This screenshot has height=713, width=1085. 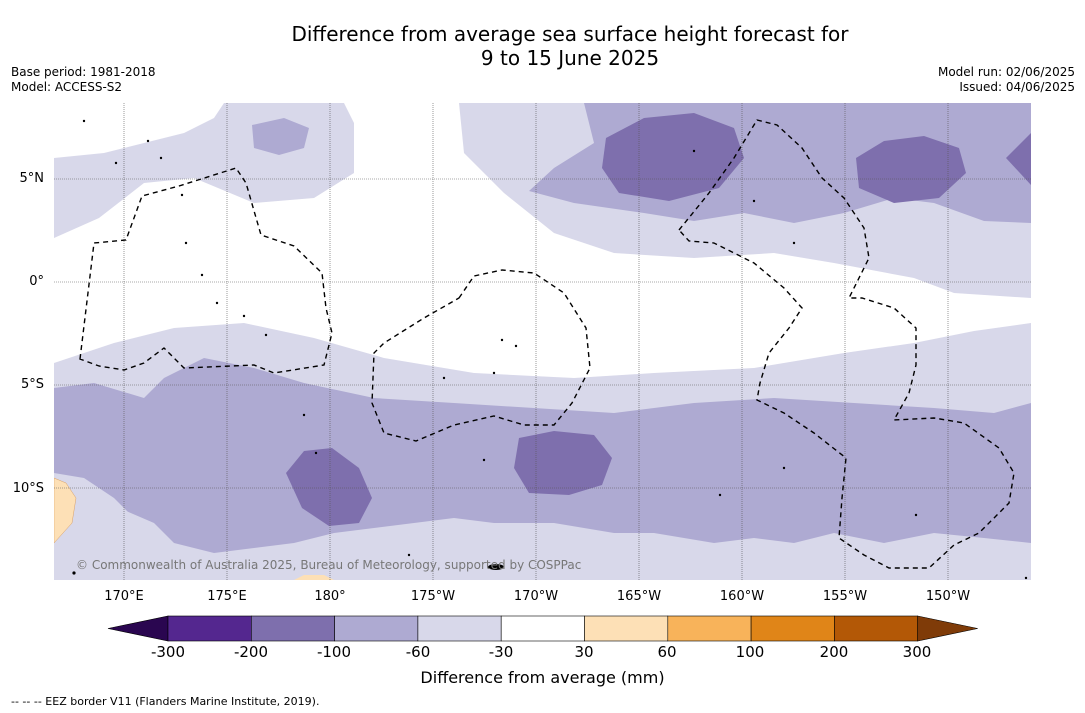 What do you see at coordinates (584, 652) in the screenshot?
I see `colorbar-tick: 30` at bounding box center [584, 652].